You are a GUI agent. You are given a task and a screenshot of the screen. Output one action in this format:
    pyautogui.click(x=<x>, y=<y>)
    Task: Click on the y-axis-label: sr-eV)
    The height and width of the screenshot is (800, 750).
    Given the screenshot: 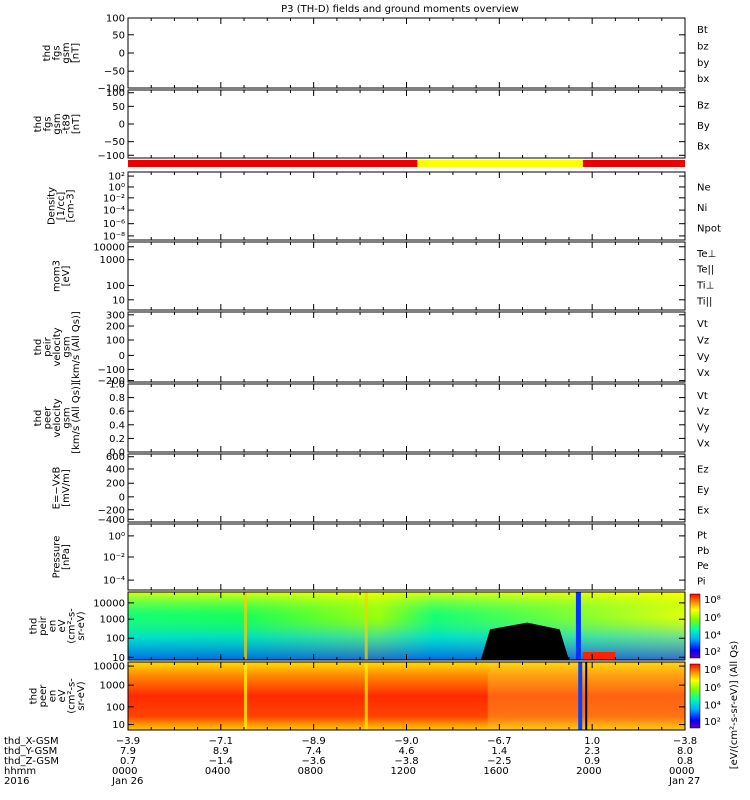 What is the action you would take?
    pyautogui.click(x=81, y=695)
    